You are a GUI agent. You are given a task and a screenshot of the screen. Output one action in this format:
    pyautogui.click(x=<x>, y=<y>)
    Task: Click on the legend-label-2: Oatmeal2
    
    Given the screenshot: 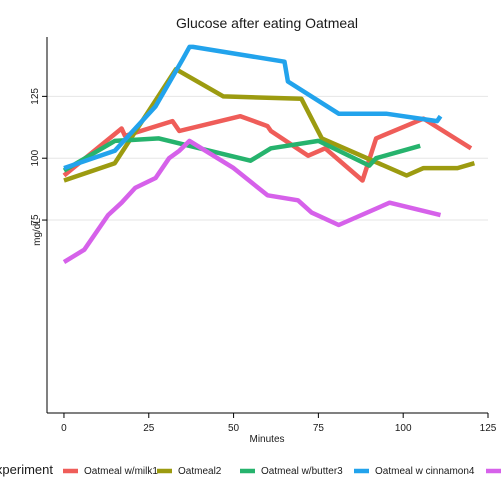 What is the action you would take?
    pyautogui.click(x=200, y=471)
    